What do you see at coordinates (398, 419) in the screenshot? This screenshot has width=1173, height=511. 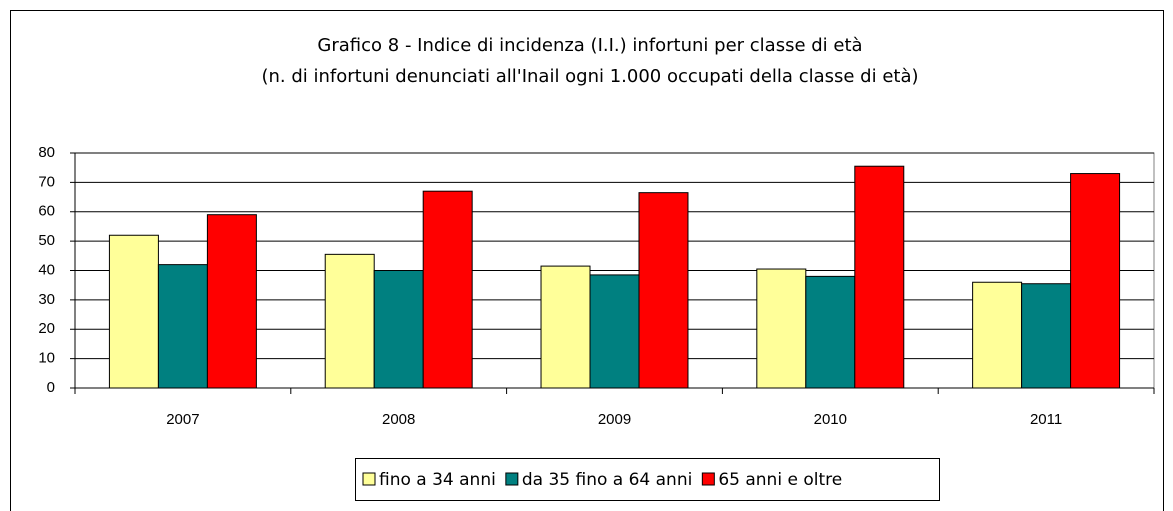 I see `x-tick-label: 2008` at bounding box center [398, 419].